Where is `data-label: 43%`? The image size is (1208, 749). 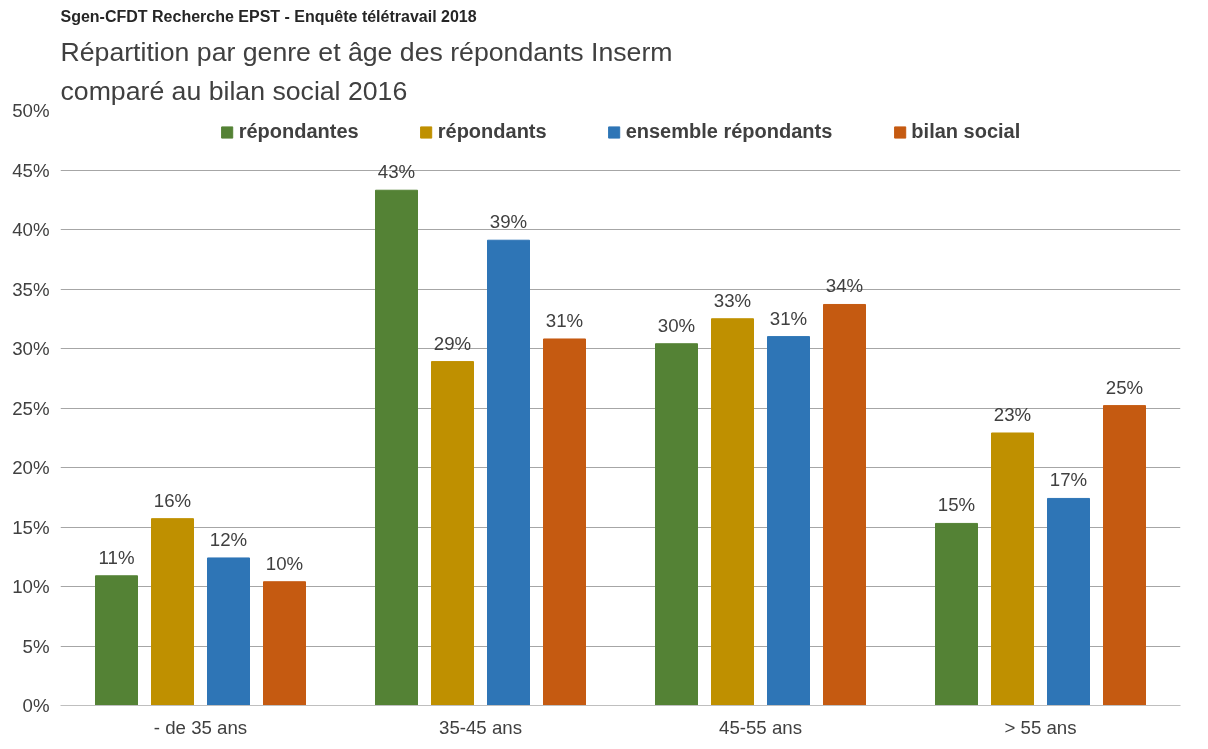 data-label: 43% is located at coordinates (396, 172).